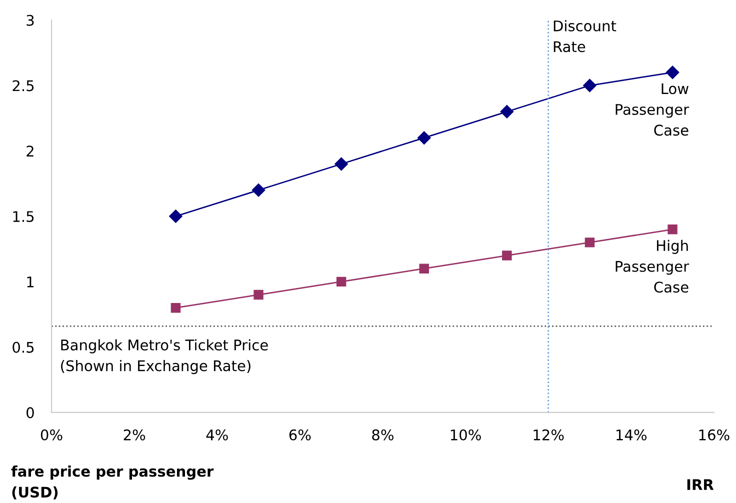 The height and width of the screenshot is (503, 736). I want to click on y-tick-label: 2.5, so click(23, 86).